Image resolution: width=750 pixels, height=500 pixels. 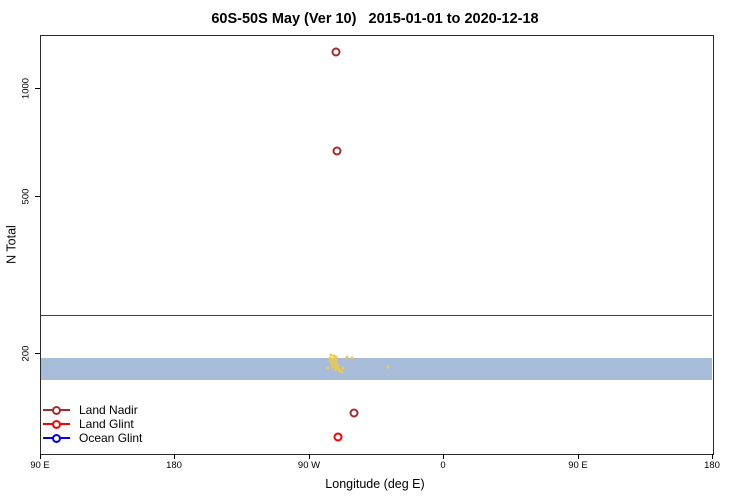 I want to click on data-point-land-glint, so click(x=338, y=437).